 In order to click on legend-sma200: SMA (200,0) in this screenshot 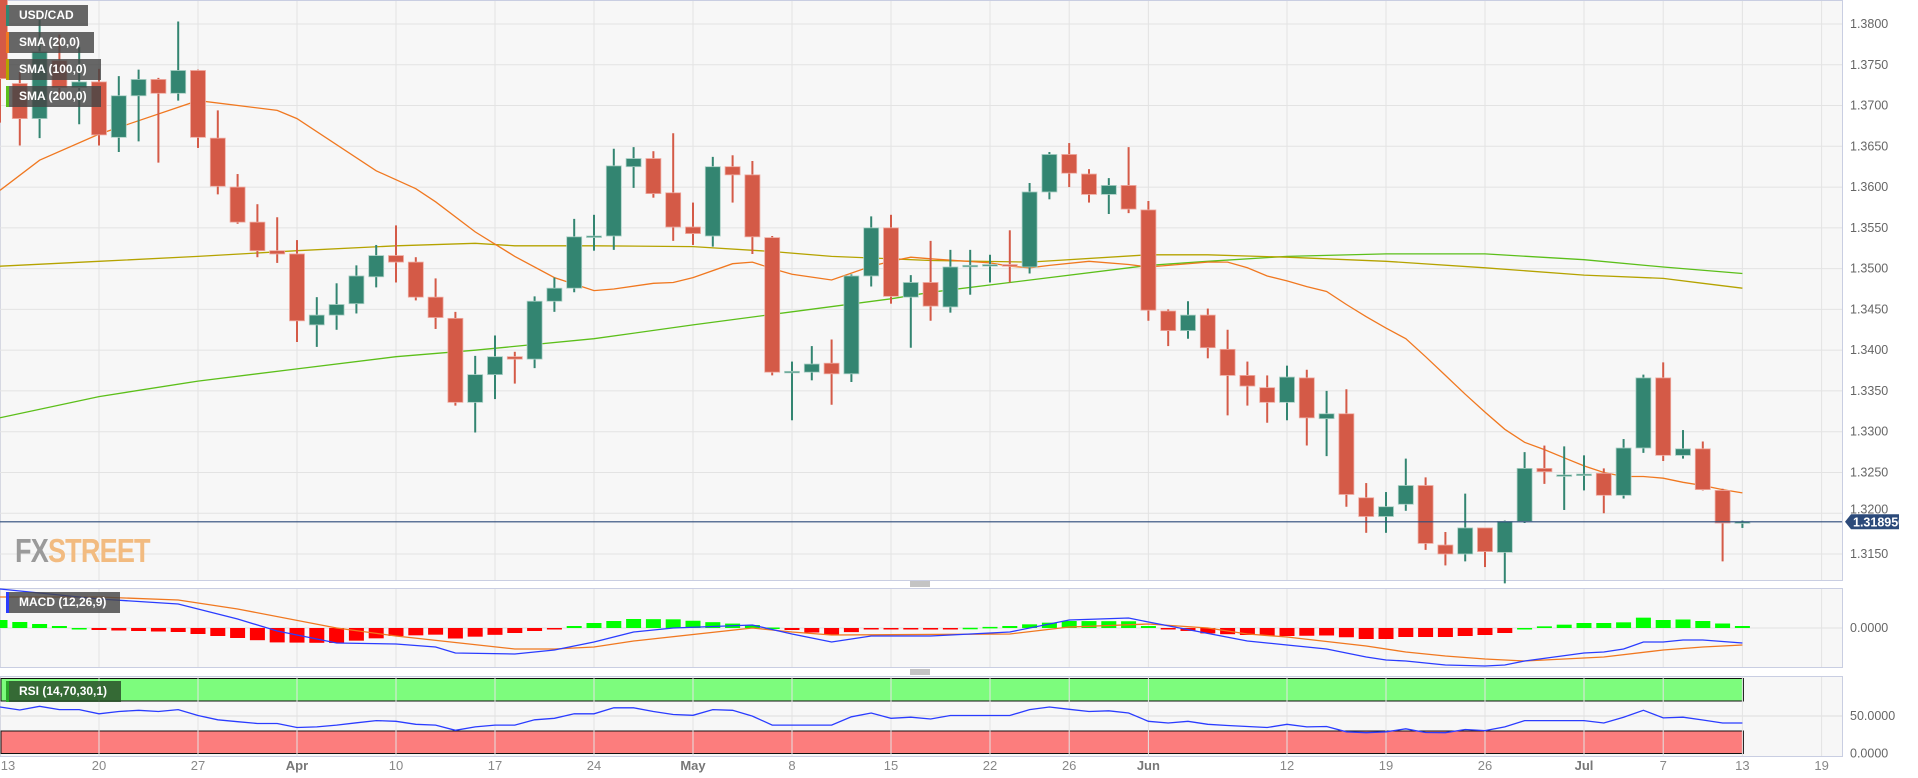, I will do `click(53, 96)`.